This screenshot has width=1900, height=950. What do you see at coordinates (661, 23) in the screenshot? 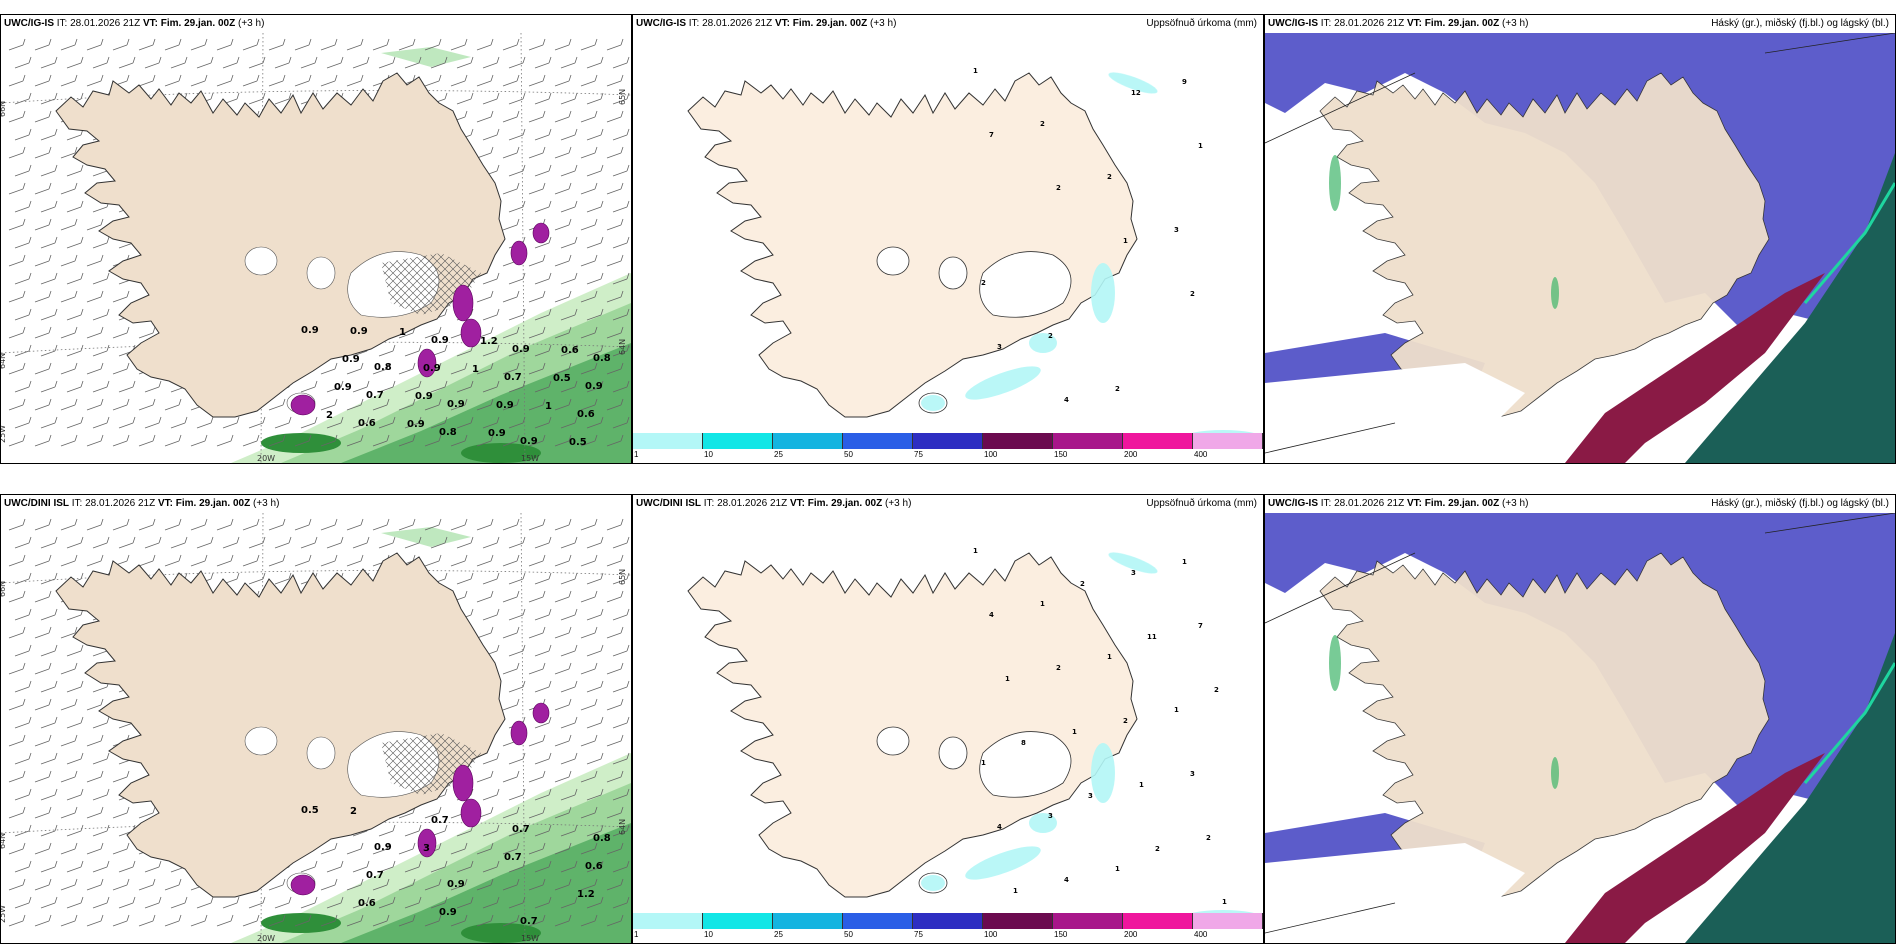
I see `model-name: UWC/IG-IS` at bounding box center [661, 23].